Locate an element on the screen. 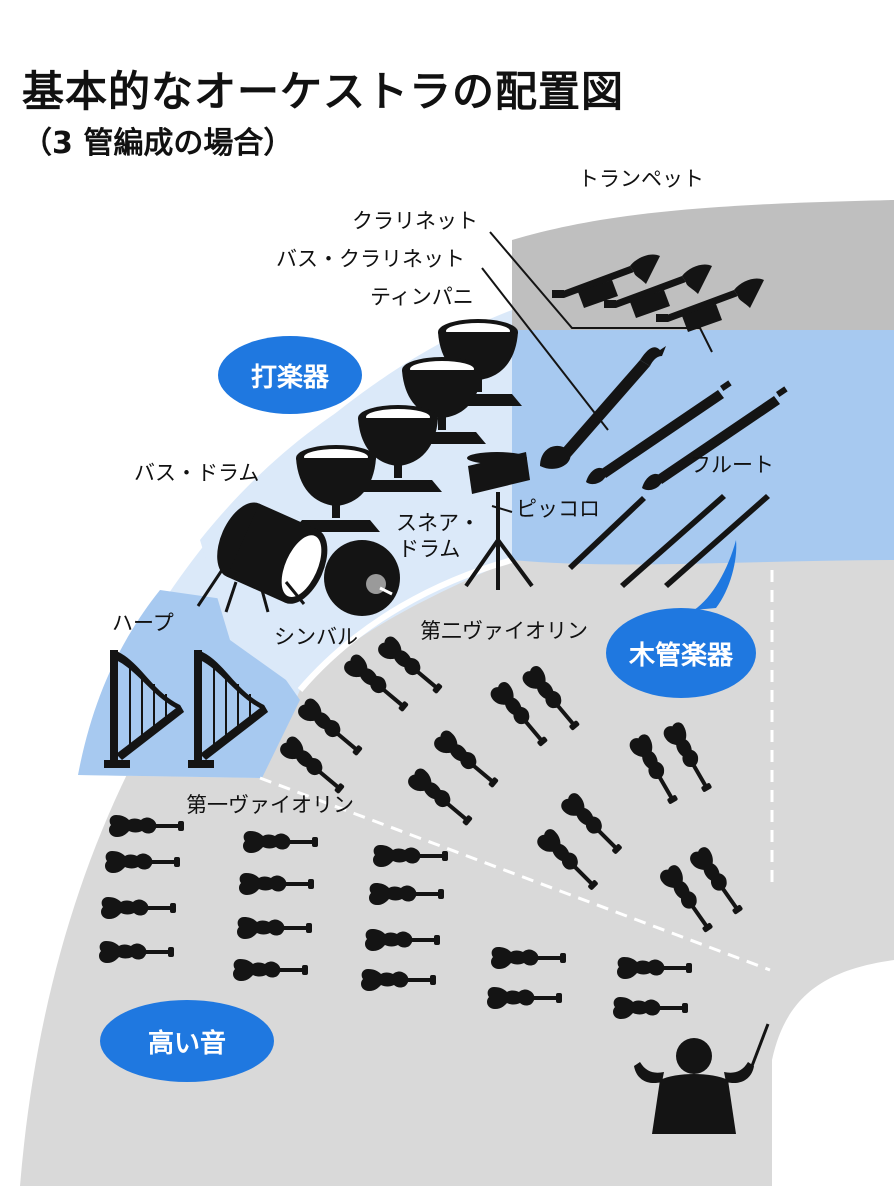  second-violin-label: 第二ヴァイオリン is located at coordinates (504, 631).